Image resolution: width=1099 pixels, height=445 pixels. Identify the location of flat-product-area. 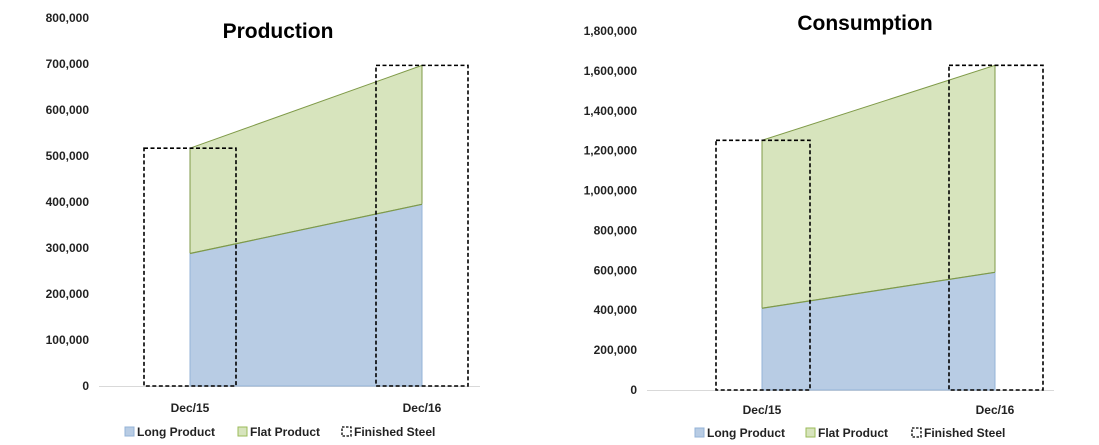
(878, 186).